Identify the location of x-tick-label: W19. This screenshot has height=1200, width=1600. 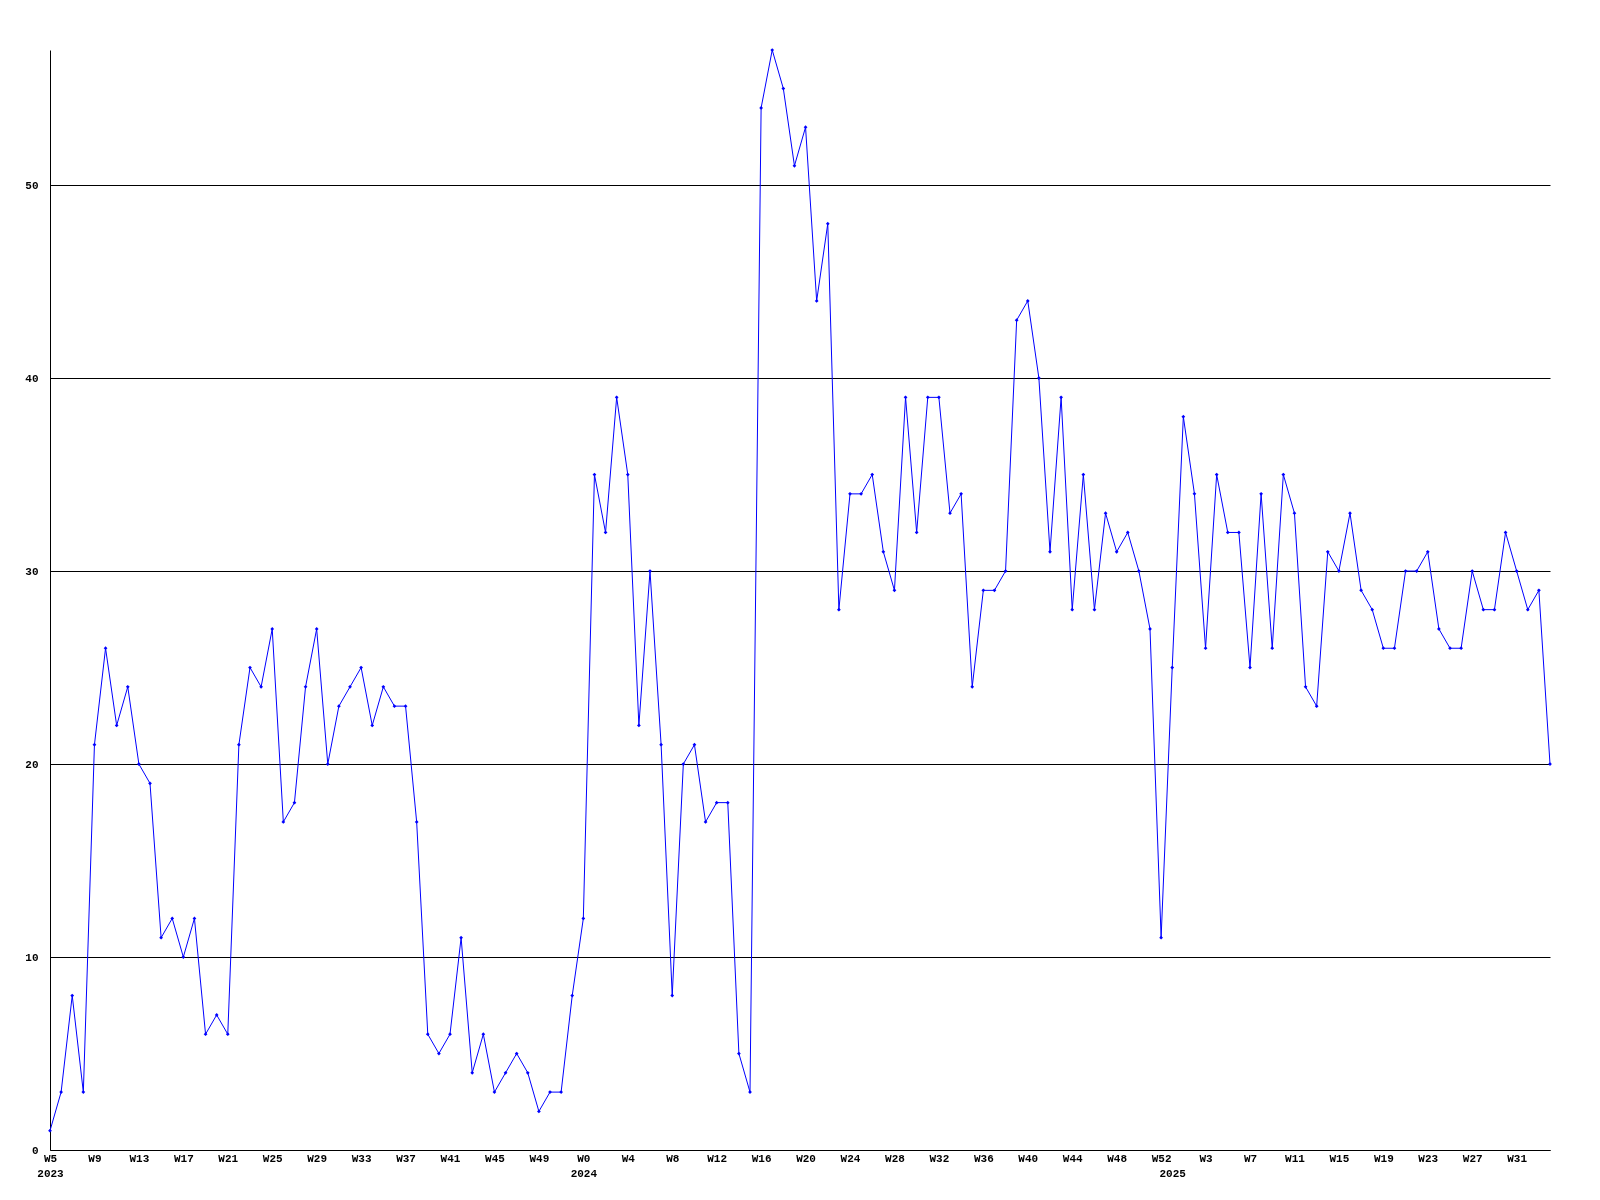
(1383, 1158).